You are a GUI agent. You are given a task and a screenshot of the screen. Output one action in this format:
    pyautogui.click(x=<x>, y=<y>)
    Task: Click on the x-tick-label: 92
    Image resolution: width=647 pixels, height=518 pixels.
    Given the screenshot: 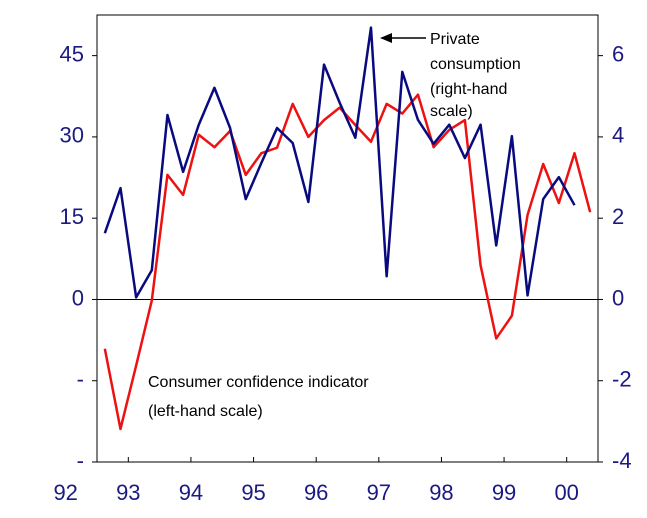 What is the action you would take?
    pyautogui.click(x=65, y=492)
    